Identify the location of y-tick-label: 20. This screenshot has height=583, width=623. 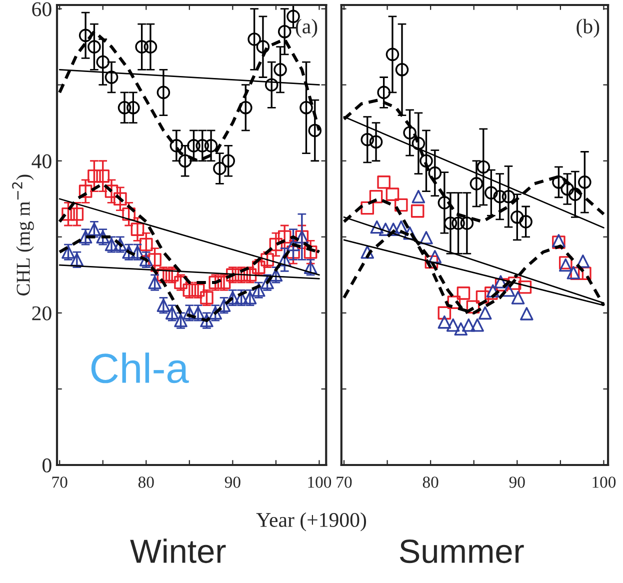
(42, 313).